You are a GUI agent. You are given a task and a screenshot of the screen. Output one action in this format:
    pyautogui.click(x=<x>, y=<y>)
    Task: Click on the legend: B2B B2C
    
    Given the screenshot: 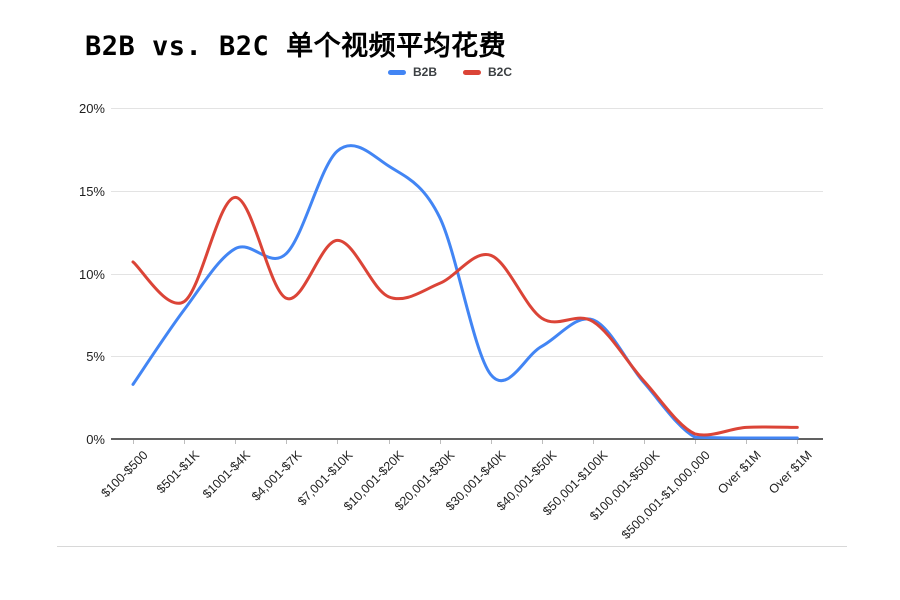 What is the action you would take?
    pyautogui.click(x=449, y=72)
    